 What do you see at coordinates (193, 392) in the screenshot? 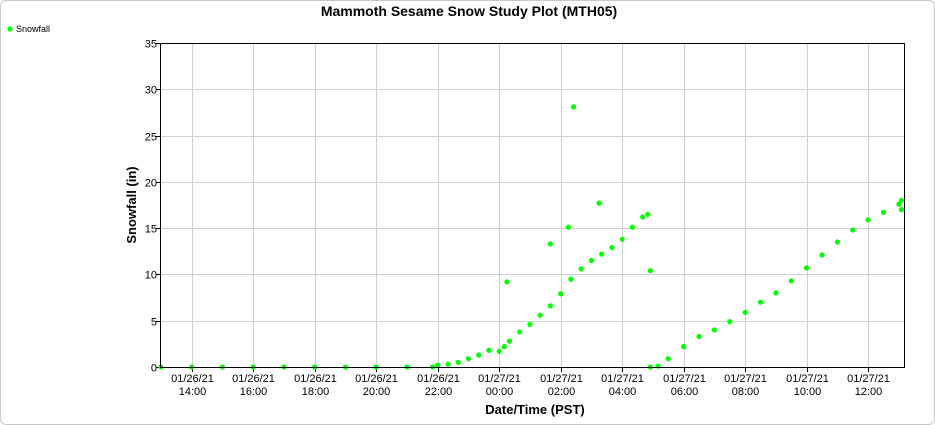
I see `x-tick-label-time: 14:00` at bounding box center [193, 392].